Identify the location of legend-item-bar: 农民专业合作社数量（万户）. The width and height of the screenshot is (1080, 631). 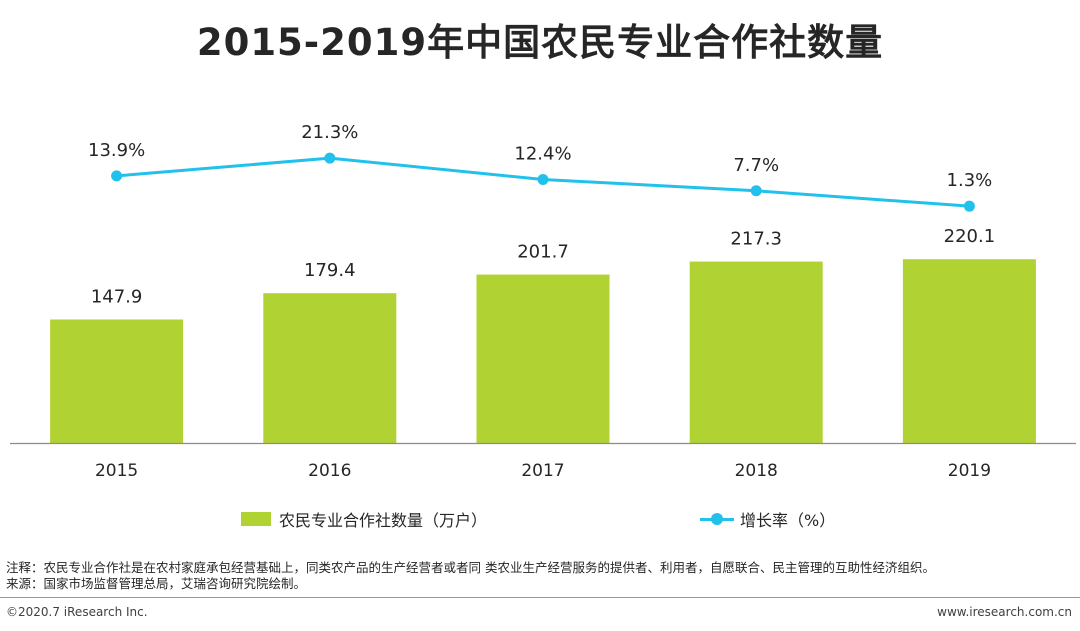
(364, 519).